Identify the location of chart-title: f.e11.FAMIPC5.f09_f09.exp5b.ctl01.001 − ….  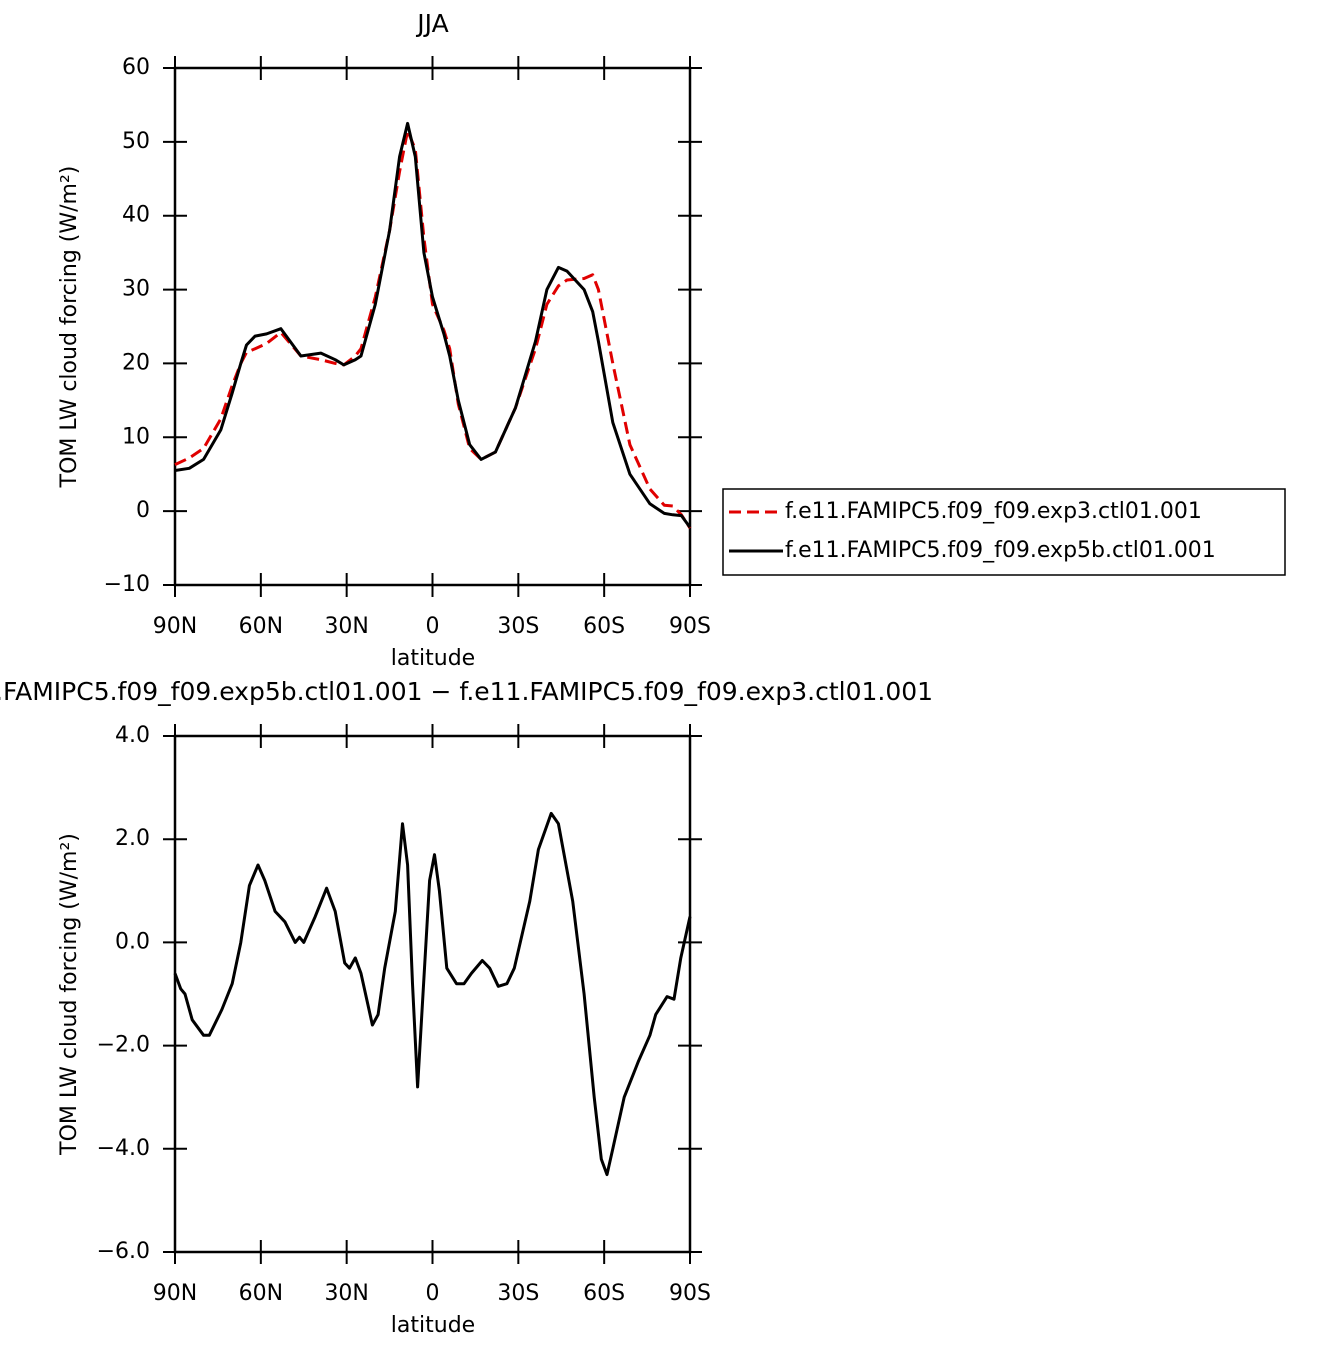
(466, 691).